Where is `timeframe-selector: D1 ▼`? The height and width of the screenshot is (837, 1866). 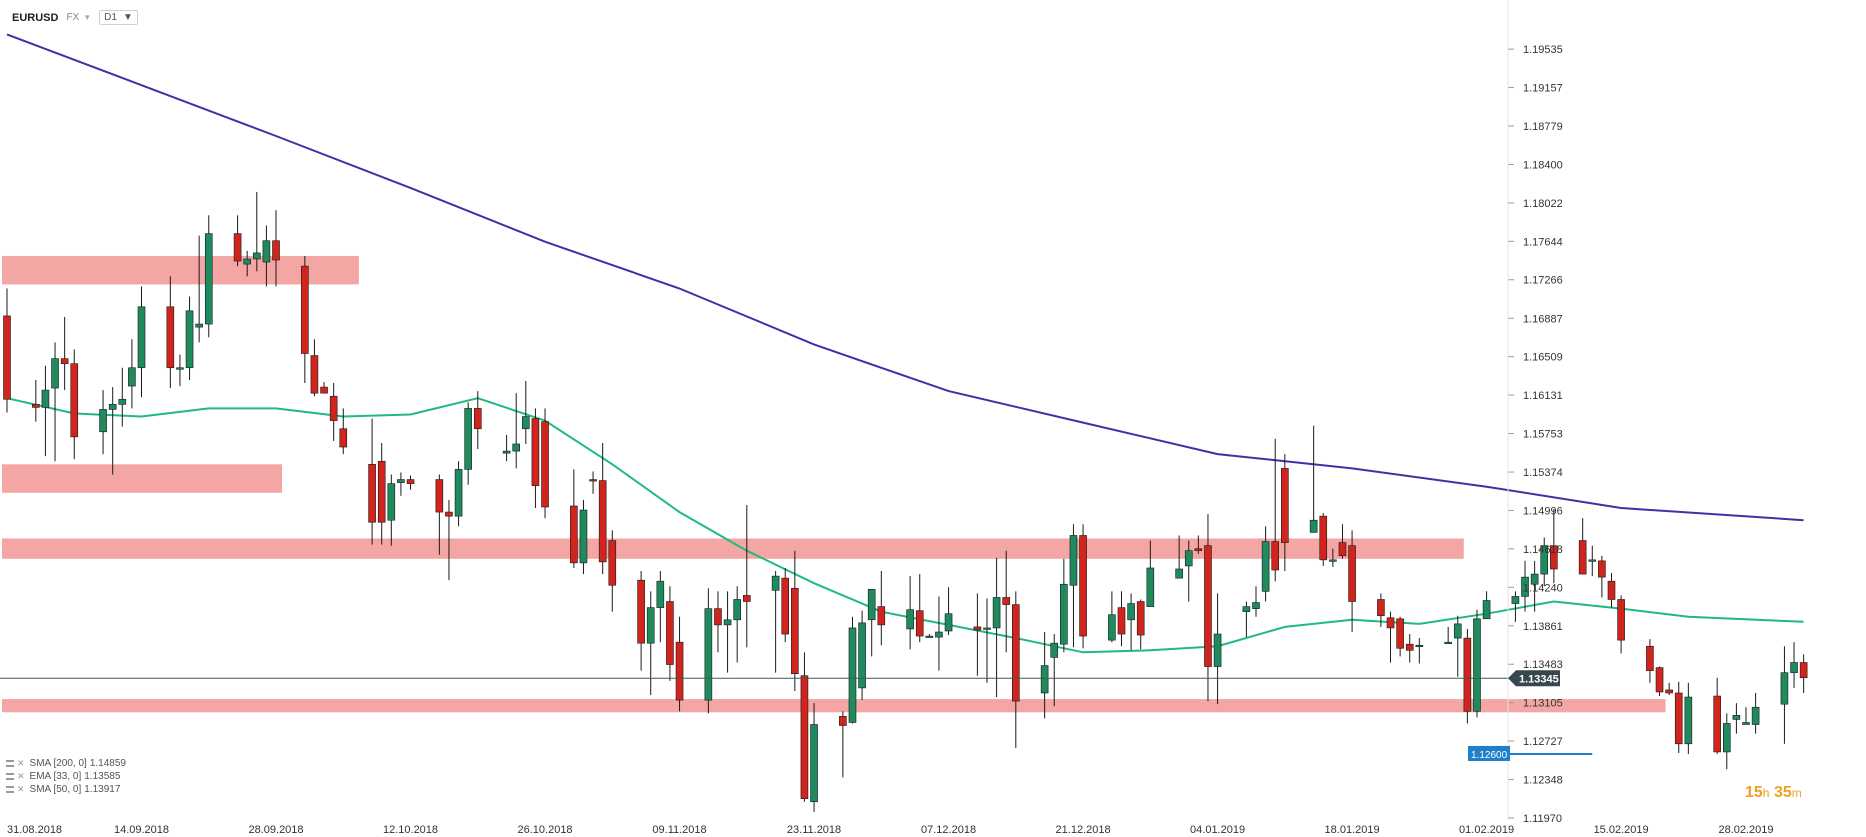 timeframe-selector: D1 ▼ is located at coordinates (118, 17).